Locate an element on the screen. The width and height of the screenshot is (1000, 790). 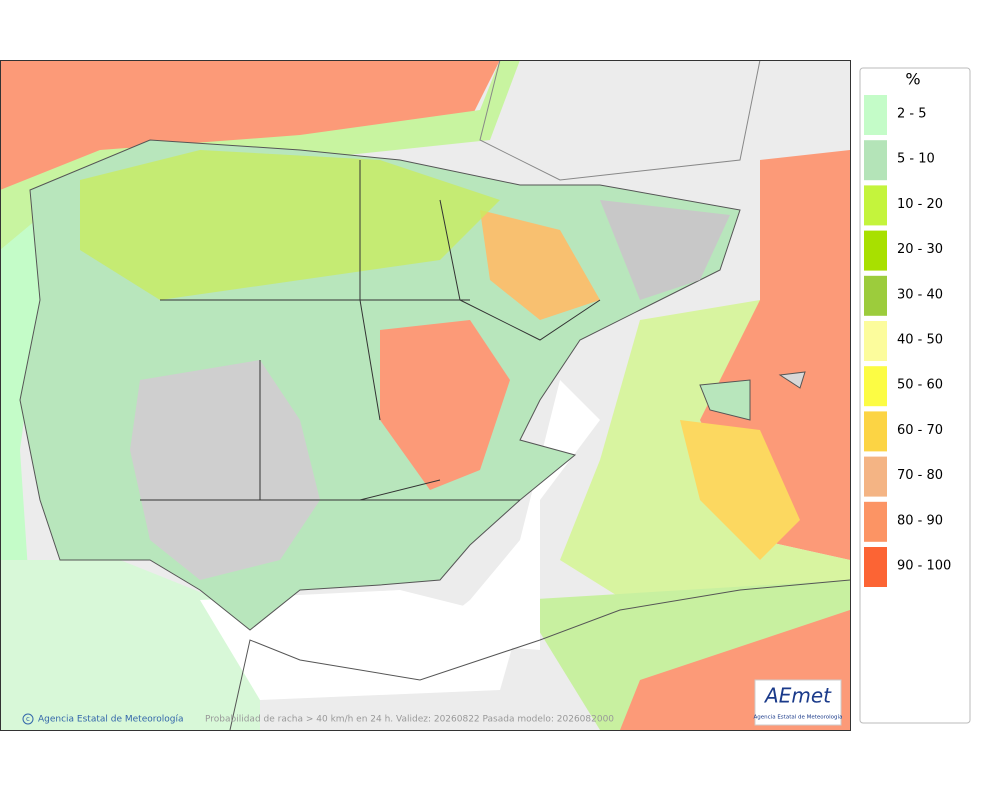
legend-label: 60 - 70 is located at coordinates (920, 430).